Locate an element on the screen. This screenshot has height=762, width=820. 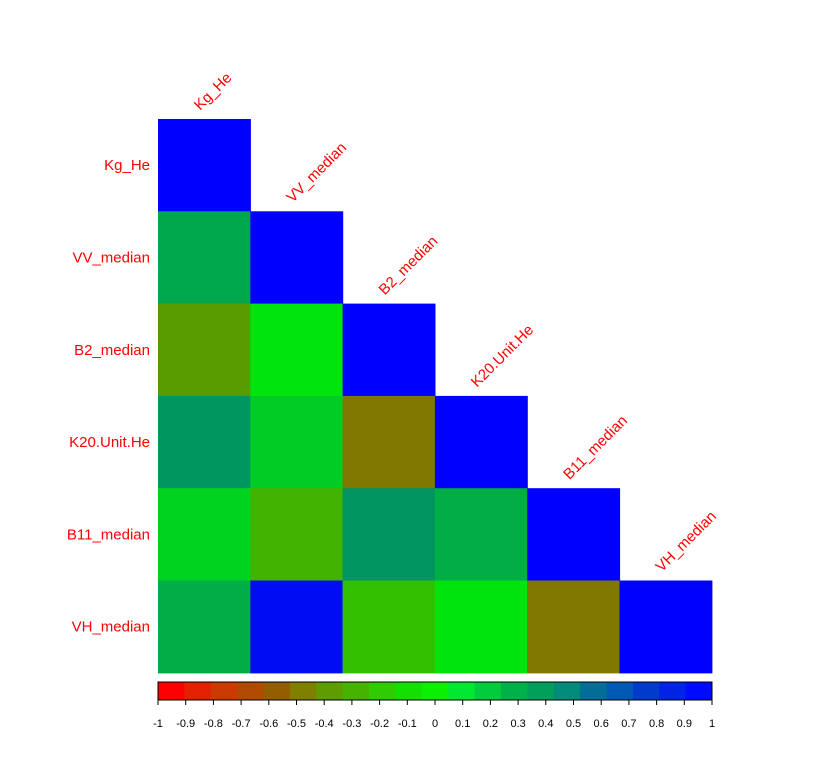
colorbar-tick-label: 0.3 is located at coordinates (517, 724).